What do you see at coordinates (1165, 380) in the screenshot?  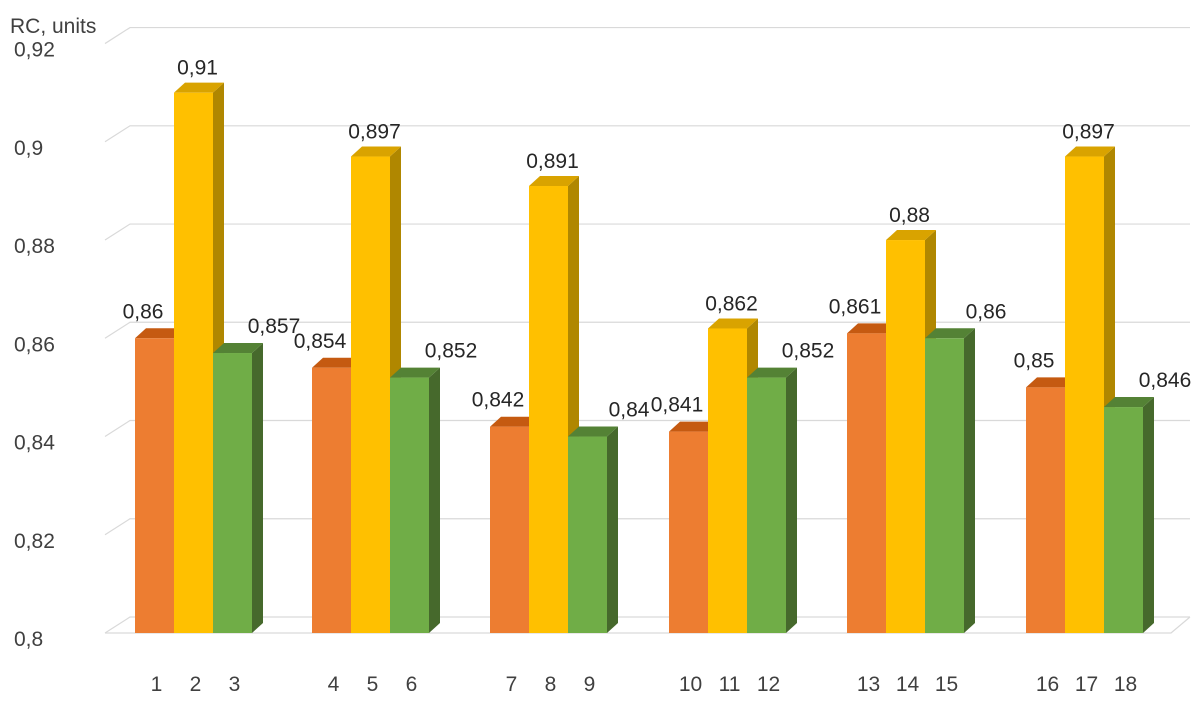 I see `data-label: 0,846` at bounding box center [1165, 380].